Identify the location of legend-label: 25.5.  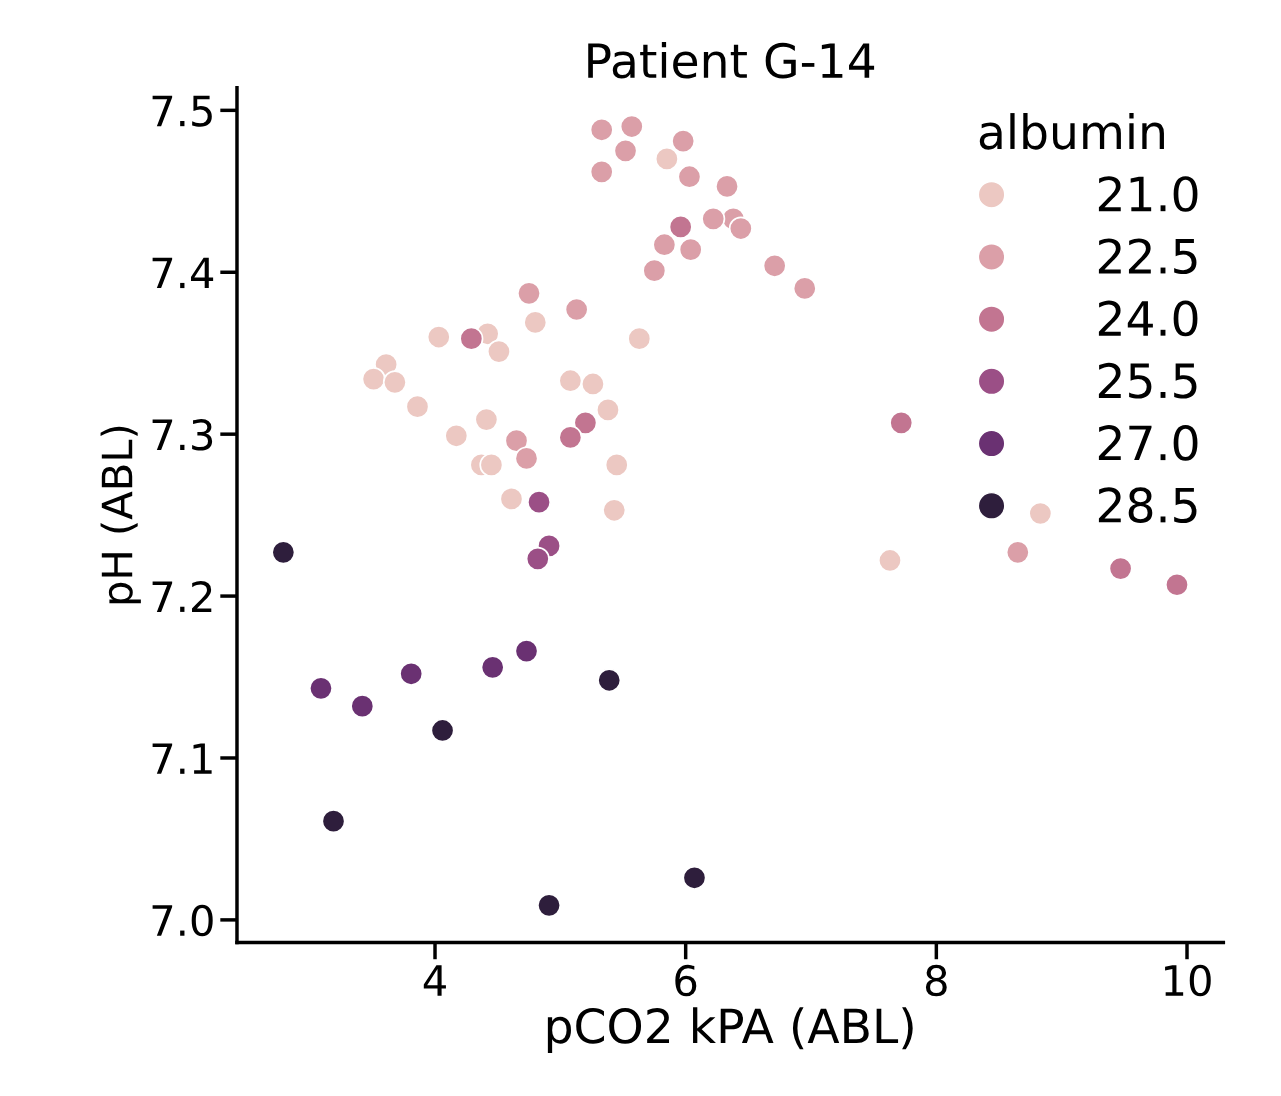
(1147, 380).